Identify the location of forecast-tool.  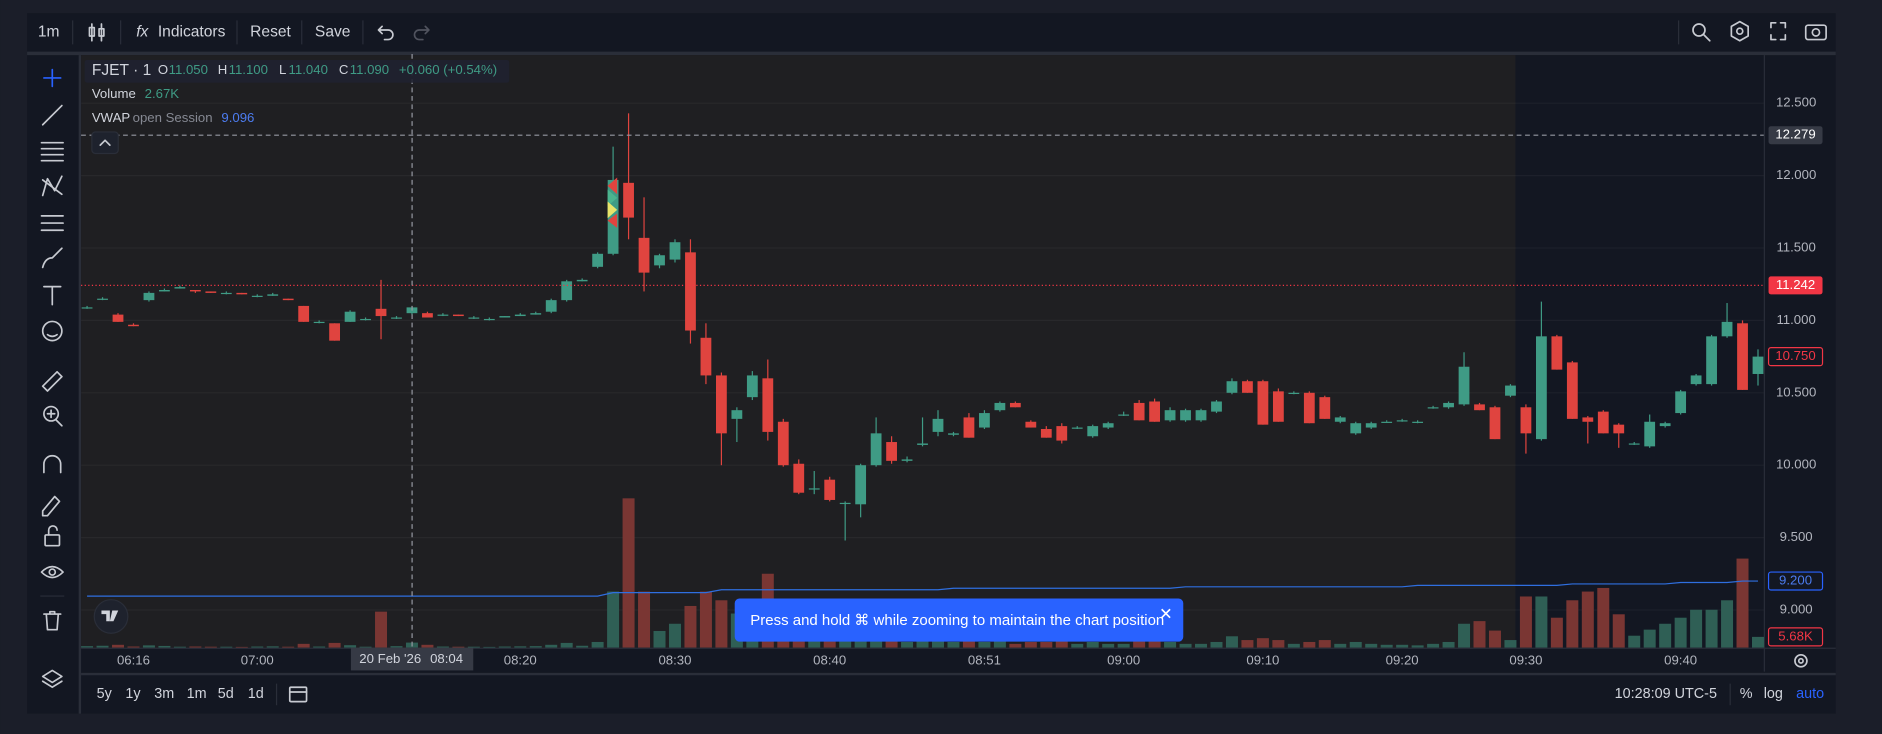
(52, 223).